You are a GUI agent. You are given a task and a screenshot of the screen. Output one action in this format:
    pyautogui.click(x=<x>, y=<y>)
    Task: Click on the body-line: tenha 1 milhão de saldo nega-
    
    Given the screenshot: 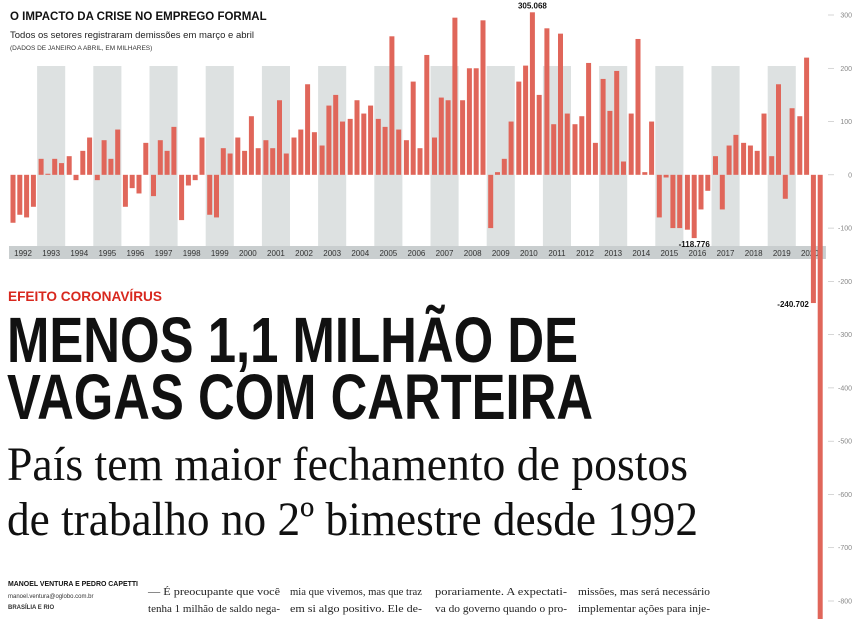 What is the action you would take?
    pyautogui.click(x=214, y=609)
    